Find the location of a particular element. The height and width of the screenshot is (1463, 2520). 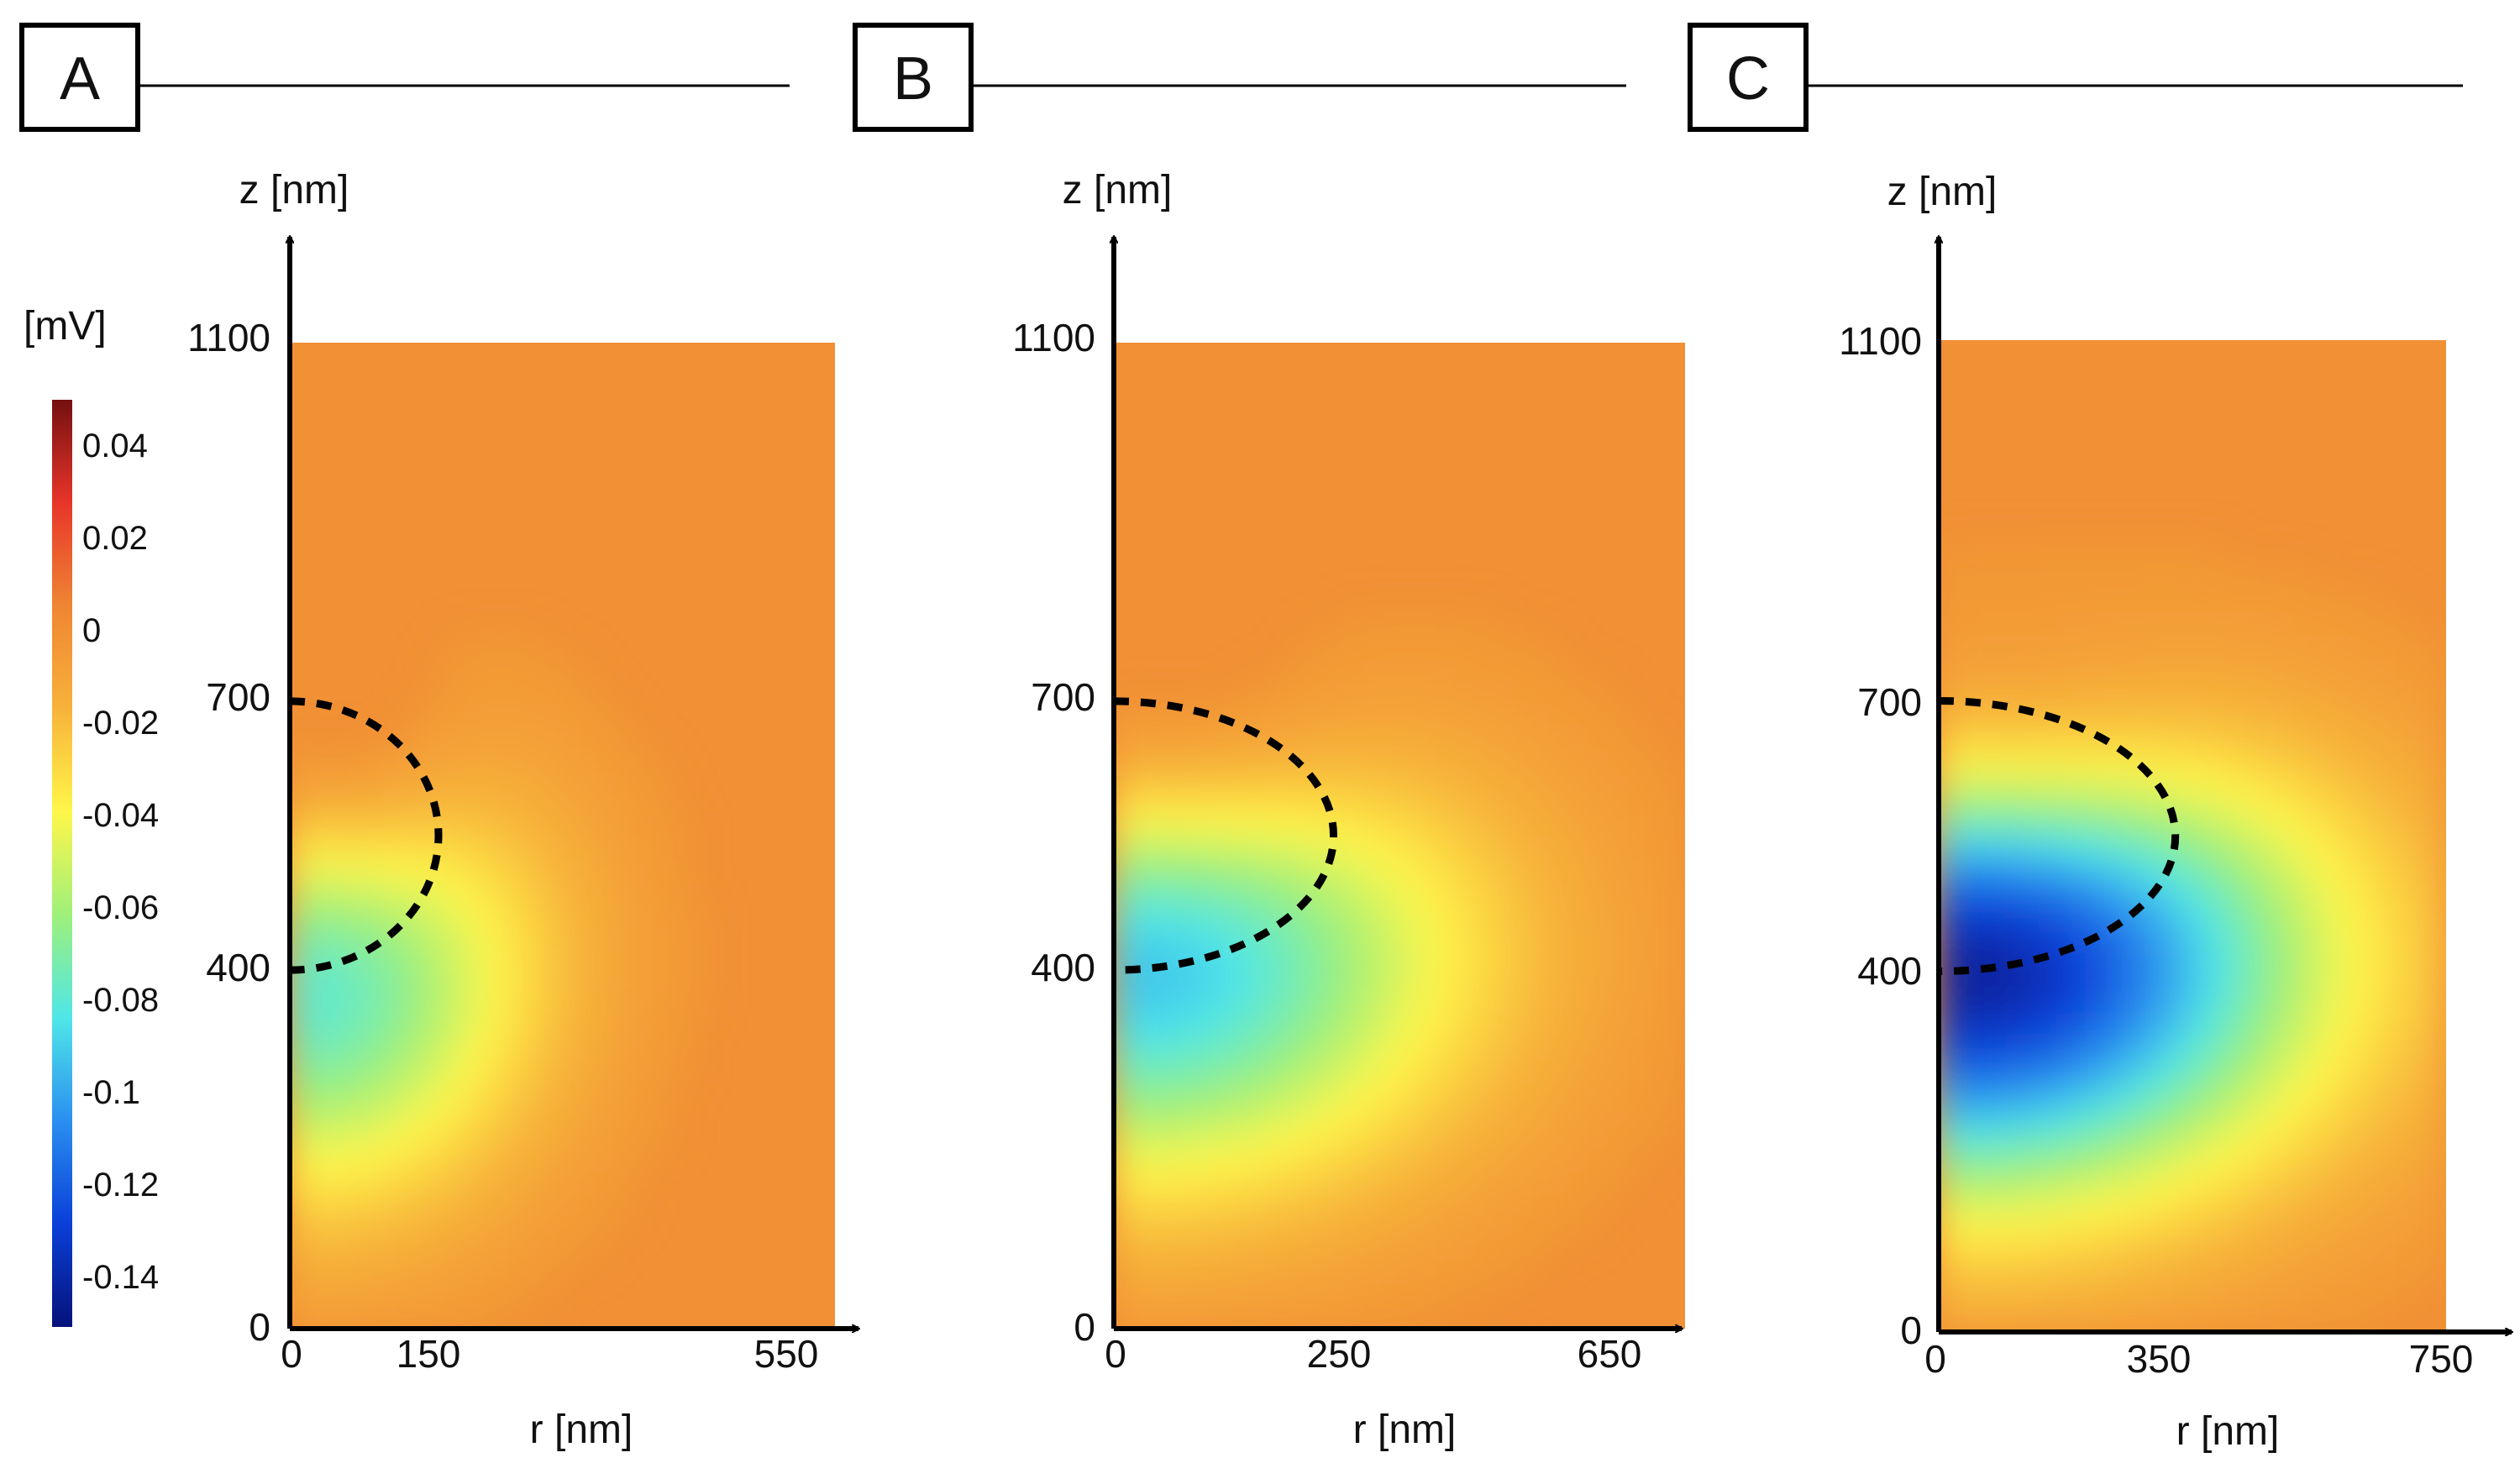

colorbar-tick: -0.02 is located at coordinates (120, 723).